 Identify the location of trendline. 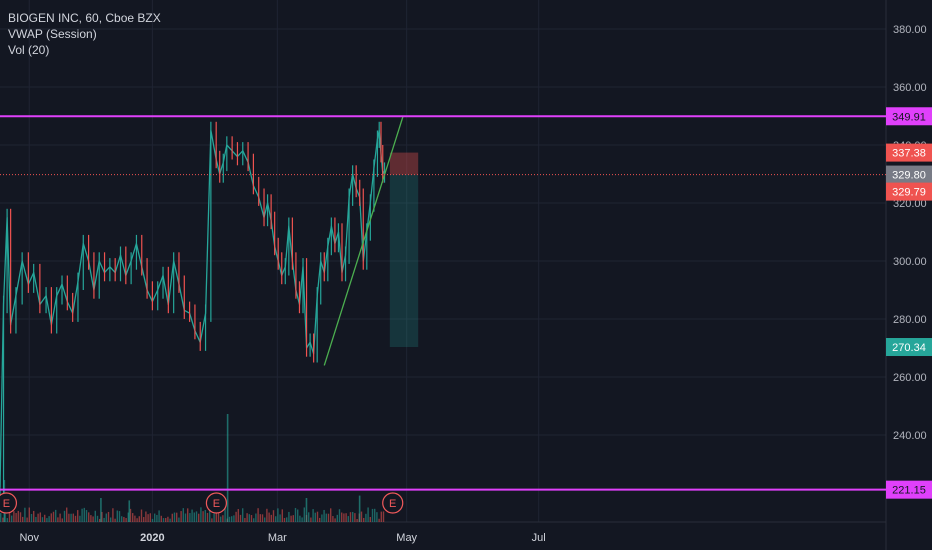
(363, 240).